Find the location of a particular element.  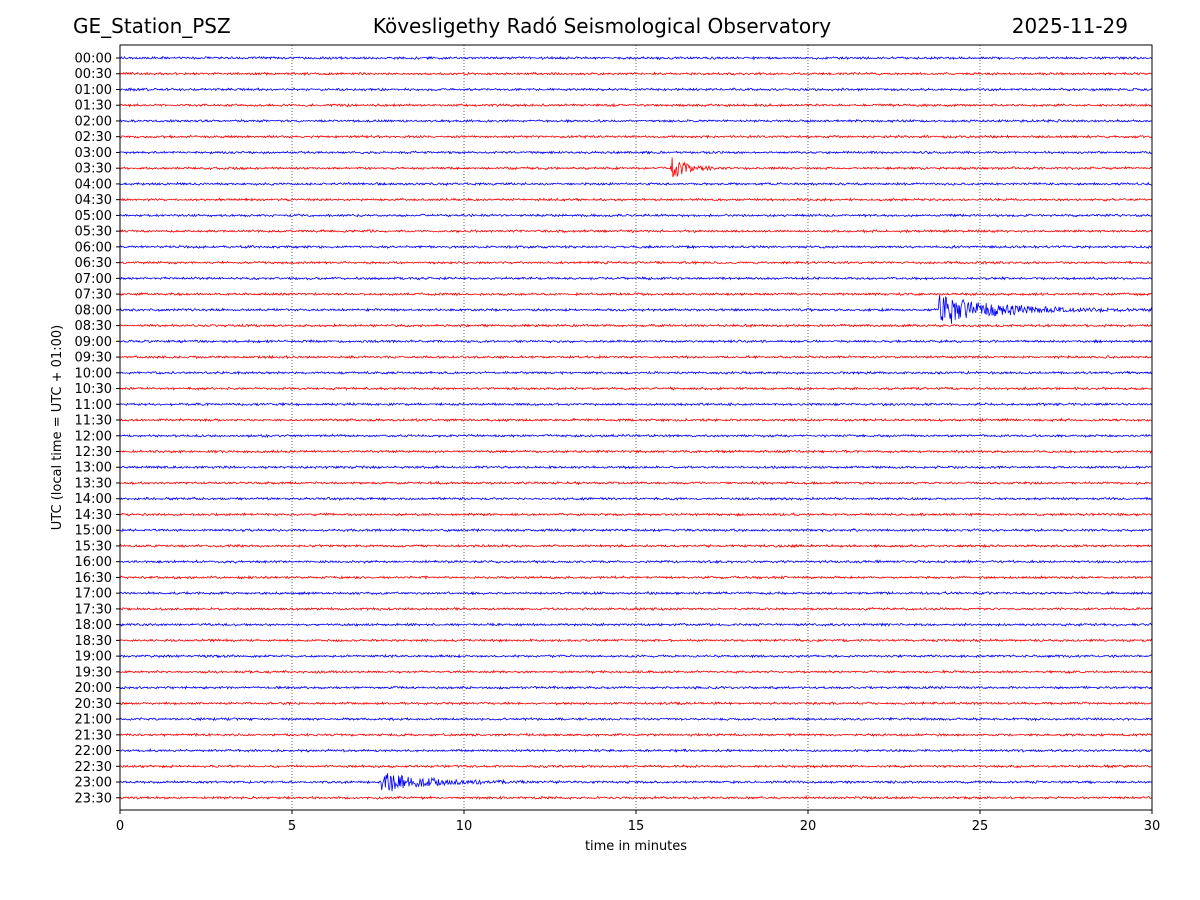

y-tick-label: 03:30 is located at coordinates (93, 169).